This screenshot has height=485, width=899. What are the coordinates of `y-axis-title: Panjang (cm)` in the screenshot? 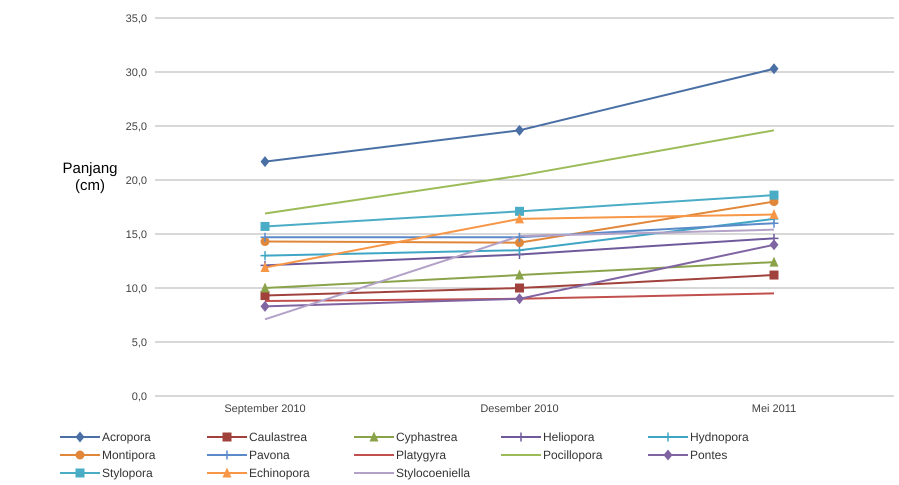 It's located at (90, 177).